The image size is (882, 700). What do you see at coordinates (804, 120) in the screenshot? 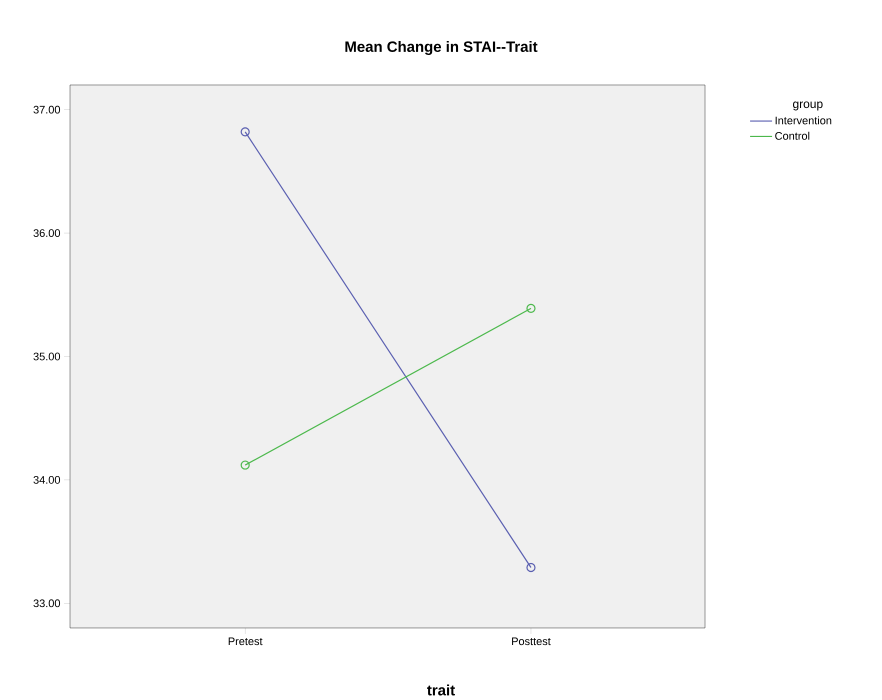
I see `legend-label: Intervention` at bounding box center [804, 120].